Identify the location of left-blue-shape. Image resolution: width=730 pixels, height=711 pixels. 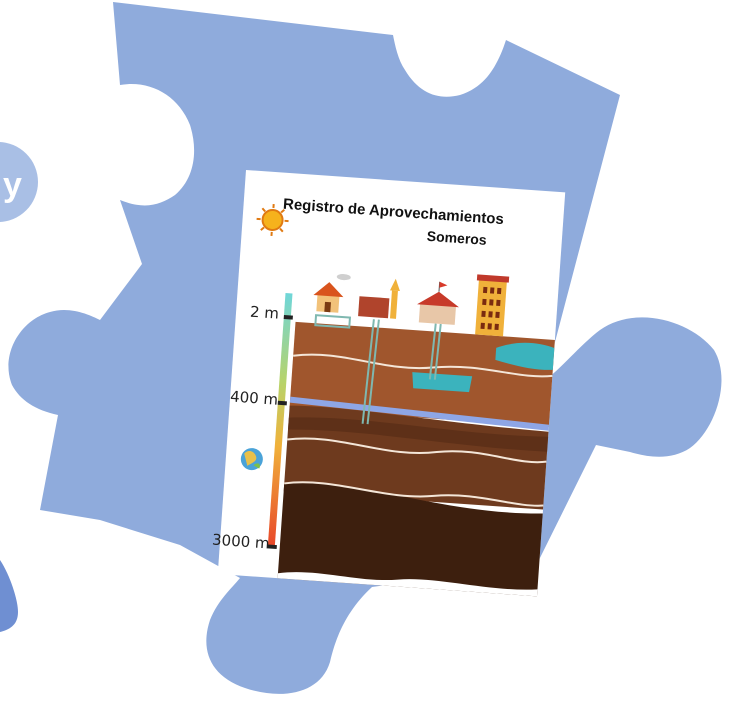
(9, 596).